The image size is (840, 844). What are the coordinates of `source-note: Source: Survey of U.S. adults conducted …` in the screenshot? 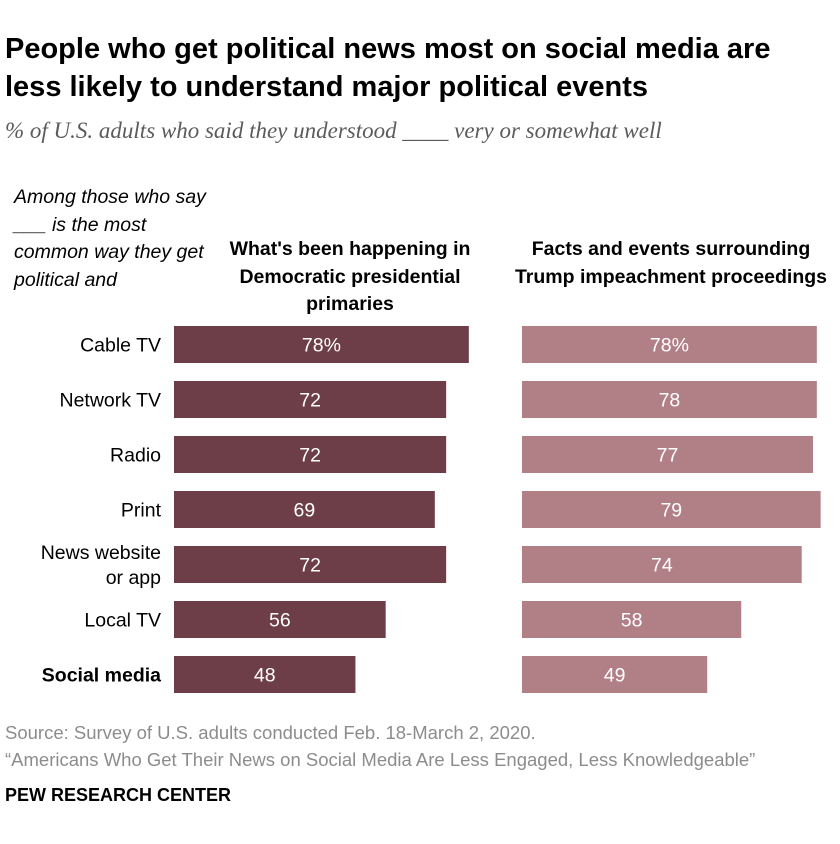 It's located at (270, 732).